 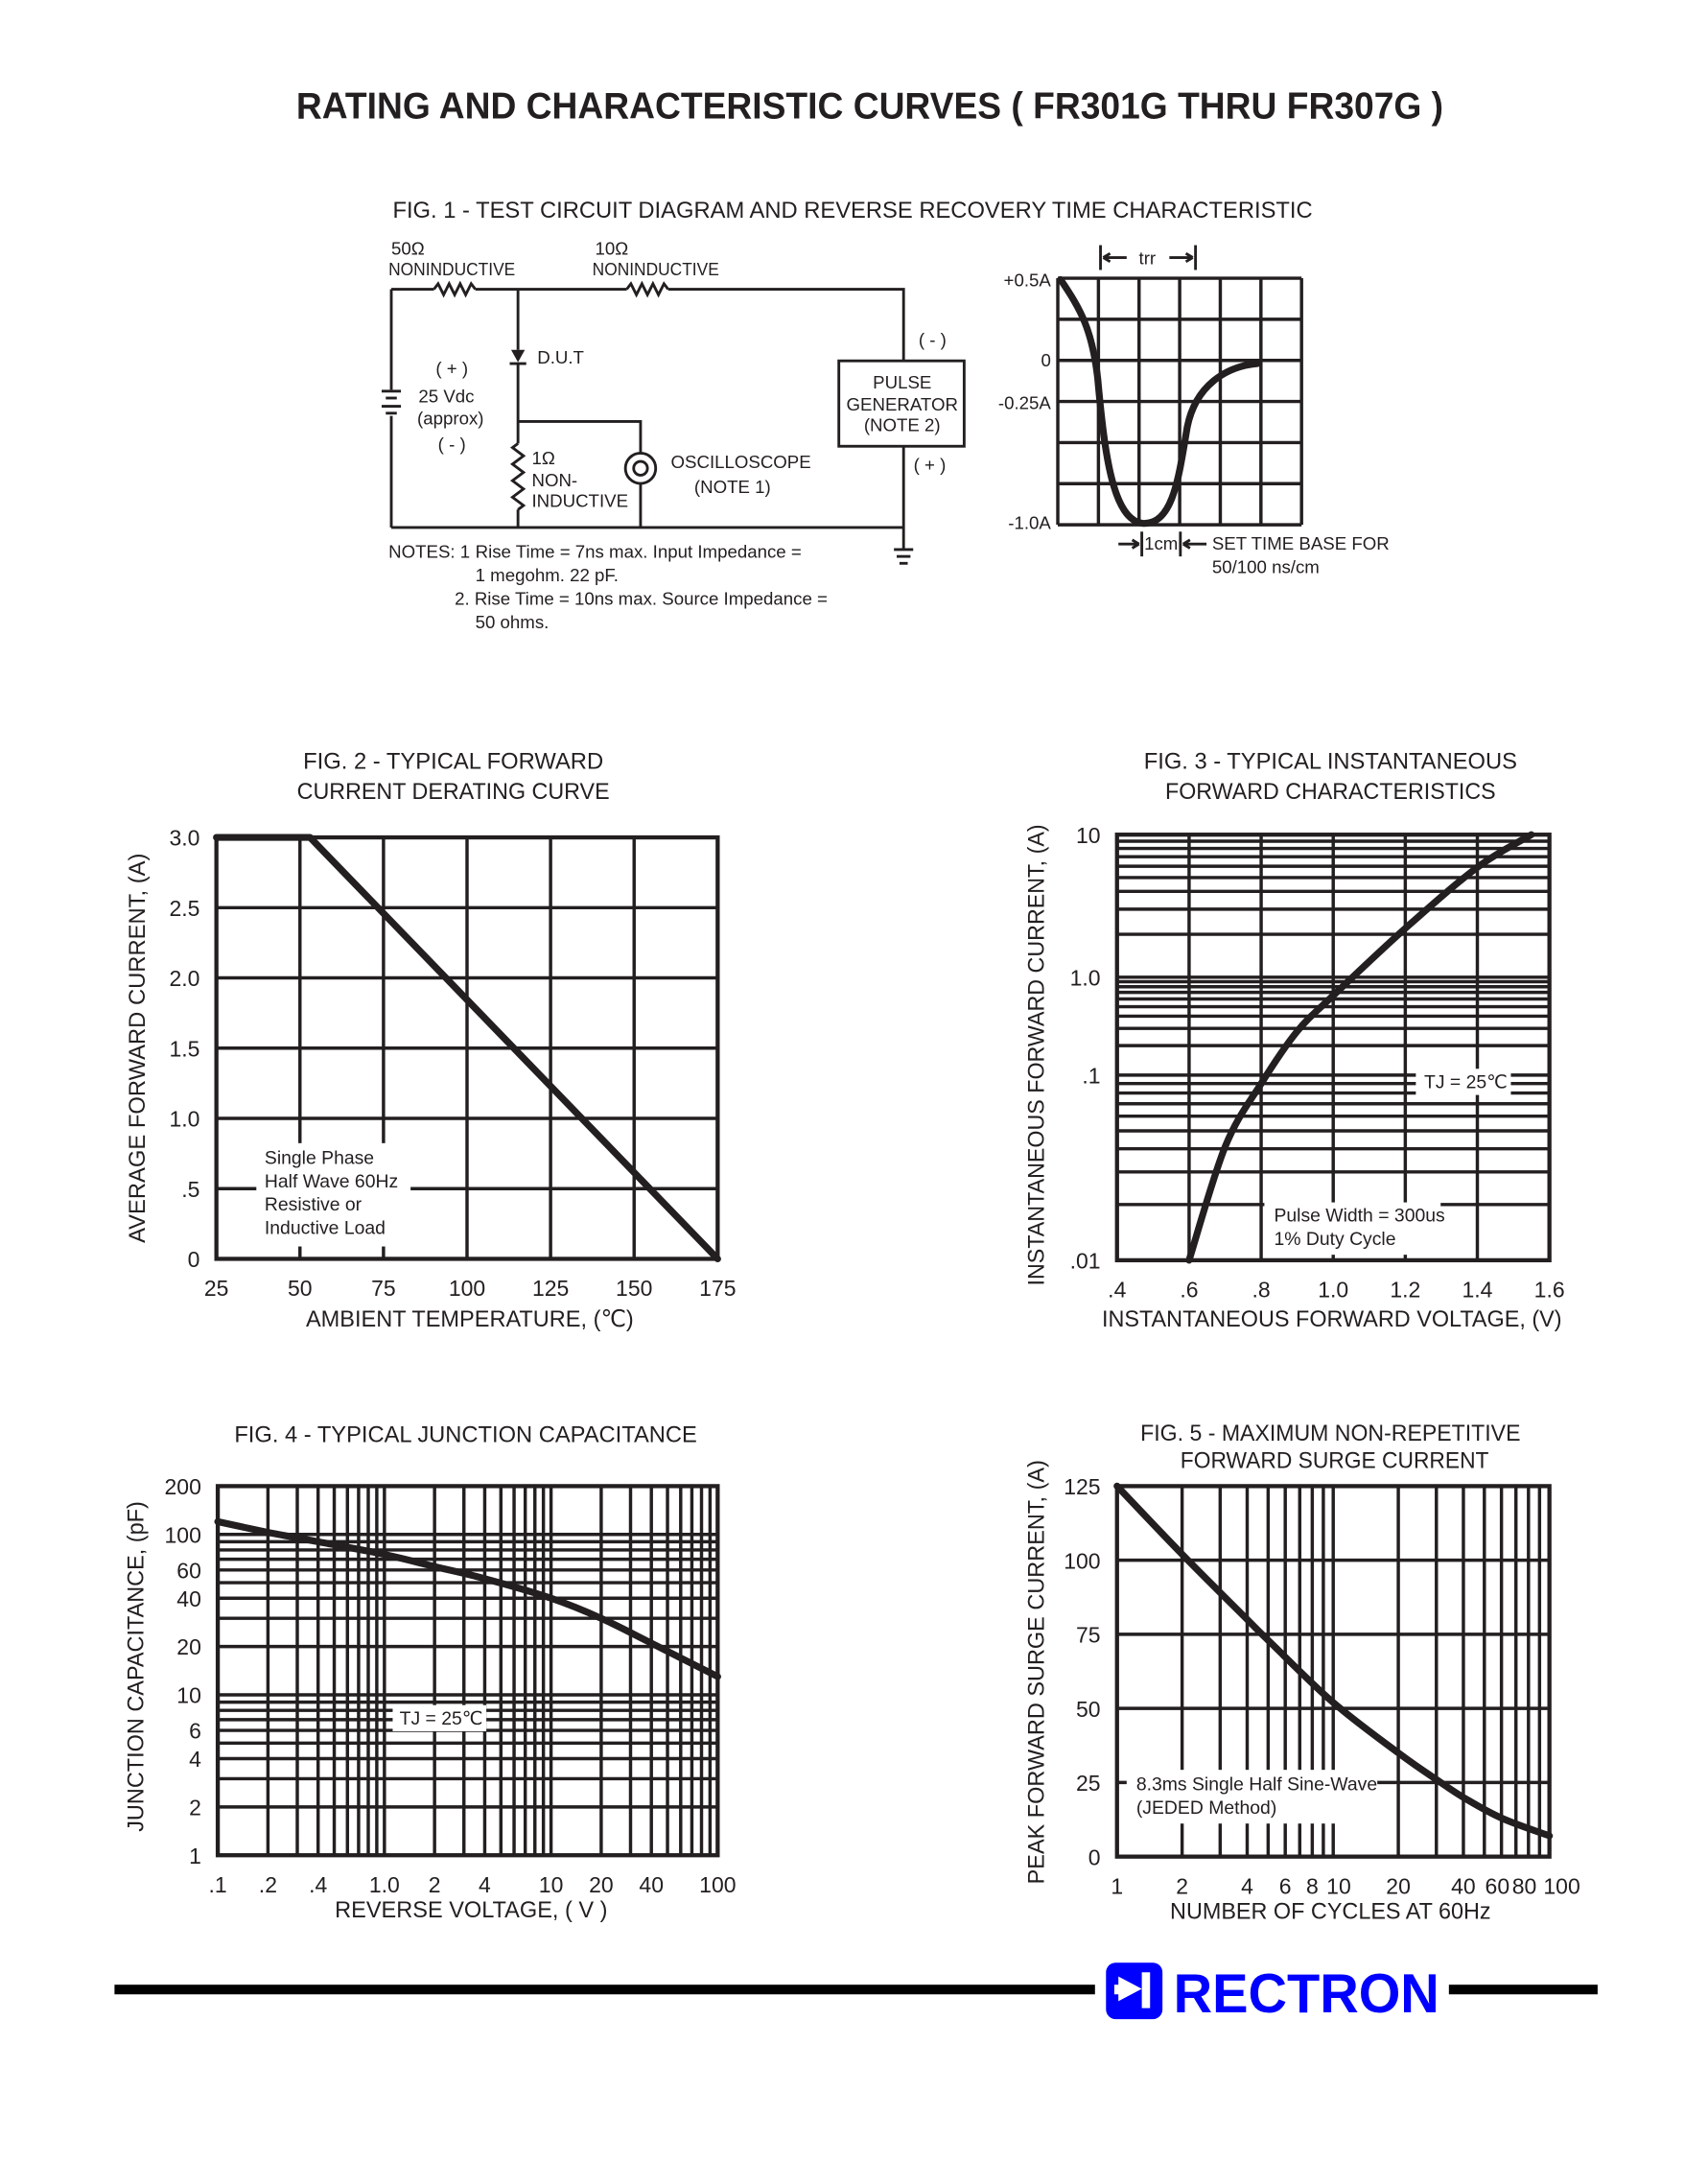 What do you see at coordinates (1331, 1911) in the screenshot?
I see `fig5-x-axis-title: NUMBER OF CYCLES AT 60Hz` at bounding box center [1331, 1911].